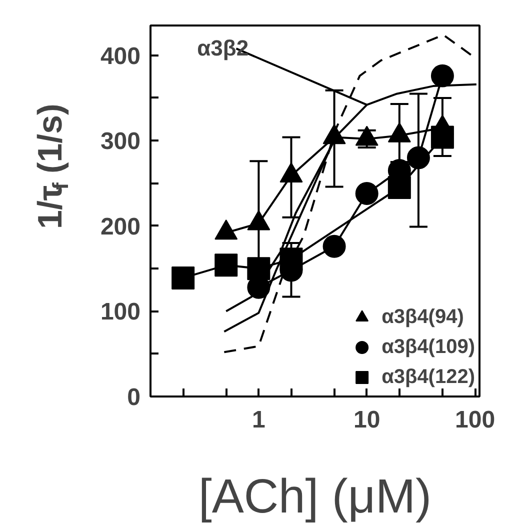 The image size is (509, 526). Describe the element at coordinates (428, 377) in the screenshot. I see `legend-label: α3β4(122)` at that location.